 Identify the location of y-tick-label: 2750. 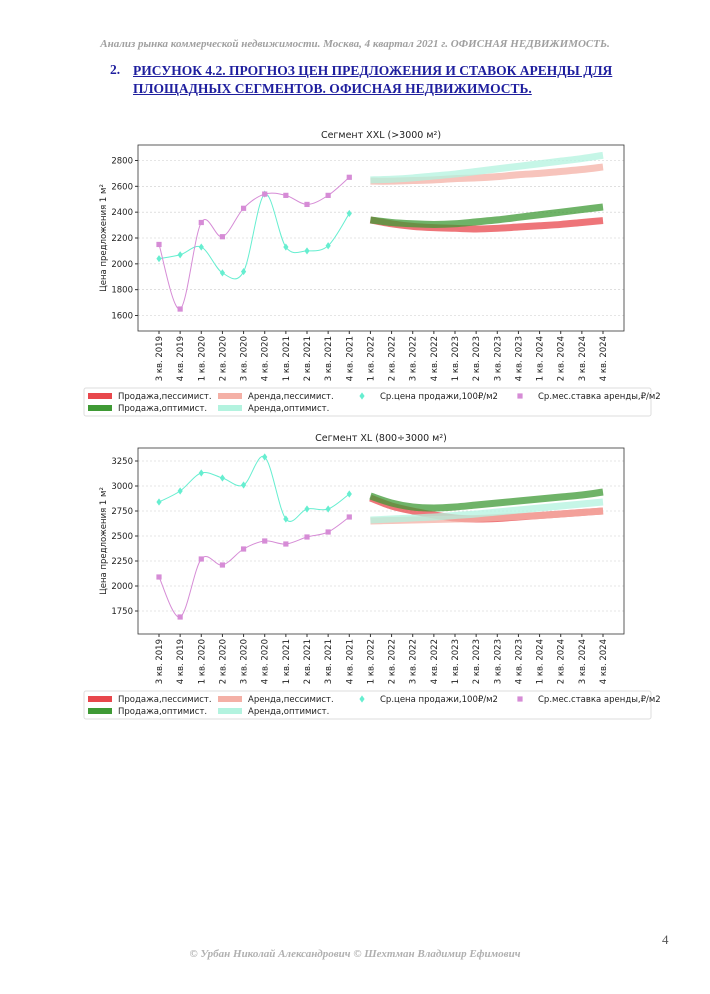
(122, 512).